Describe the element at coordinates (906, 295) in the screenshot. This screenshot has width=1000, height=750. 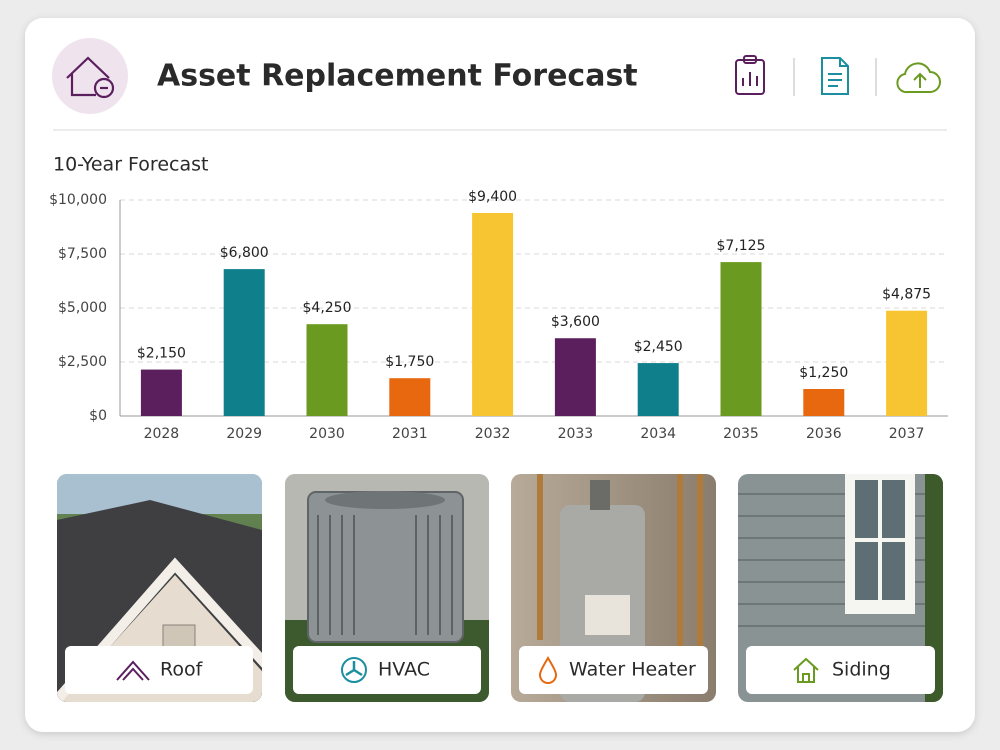
I see `value-label: $4,875` at that location.